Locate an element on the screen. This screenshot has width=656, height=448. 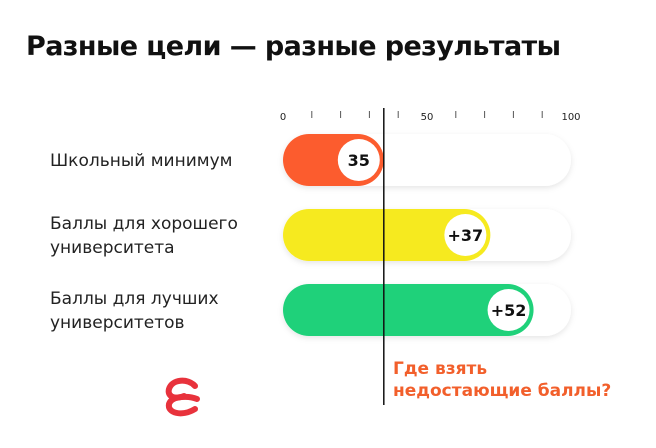
tick-label: 0 is located at coordinates (283, 117).